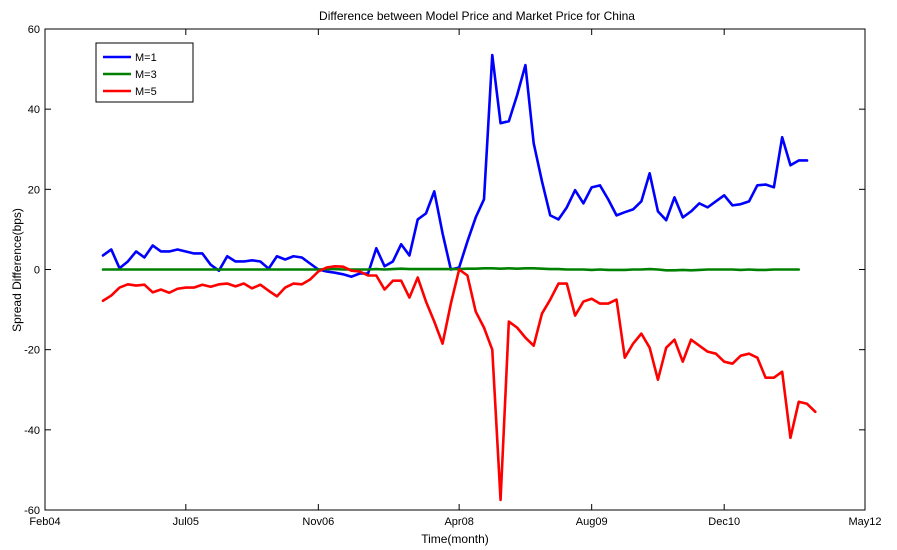 Image resolution: width=897 pixels, height=550 pixels. I want to click on legend-label: M=5, so click(146, 92).